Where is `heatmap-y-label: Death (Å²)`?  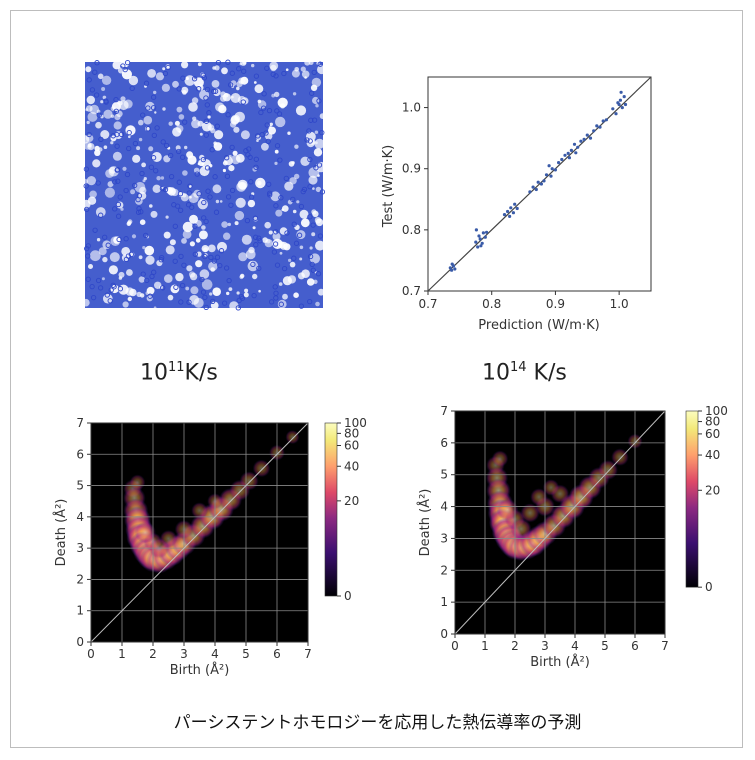
heatmap-y-label: Death (Å²) is located at coordinates (425, 523).